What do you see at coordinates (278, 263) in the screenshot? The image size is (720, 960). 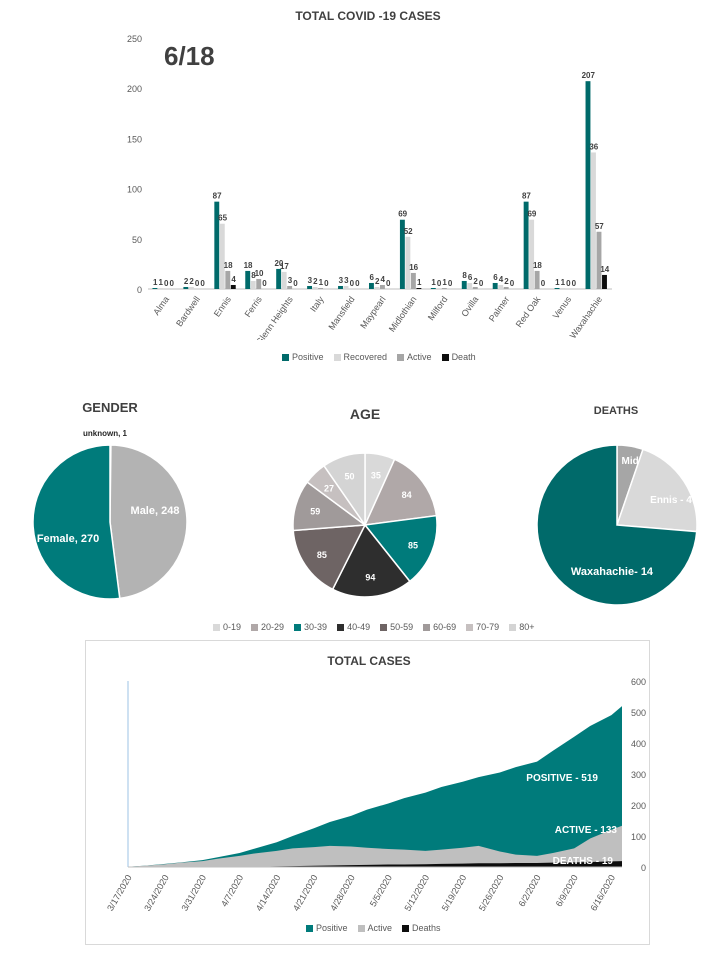 I see `bar-data-label: 20` at bounding box center [278, 263].